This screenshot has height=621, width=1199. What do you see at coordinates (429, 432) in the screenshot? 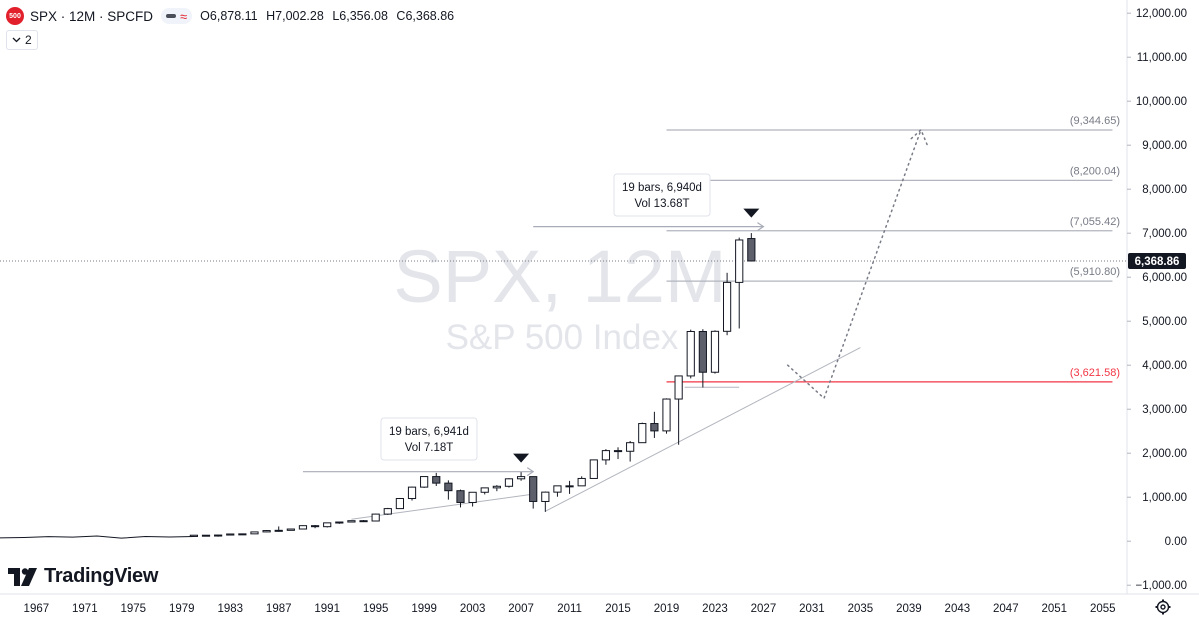
I see `measure-bars-label: 19 bars, 6,941d` at bounding box center [429, 432].